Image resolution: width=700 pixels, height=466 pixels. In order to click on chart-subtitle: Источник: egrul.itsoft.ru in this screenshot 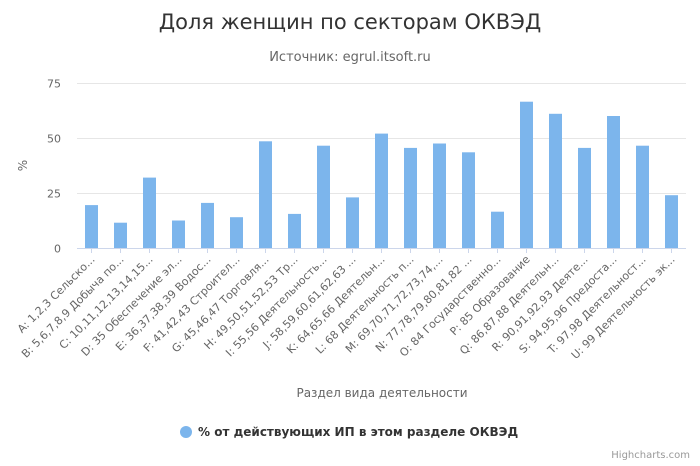, I will do `click(350, 57)`.